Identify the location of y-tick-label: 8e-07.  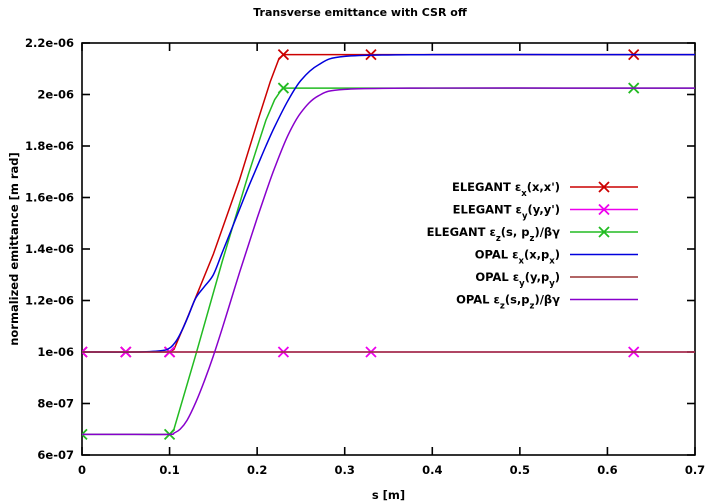
(55, 404).